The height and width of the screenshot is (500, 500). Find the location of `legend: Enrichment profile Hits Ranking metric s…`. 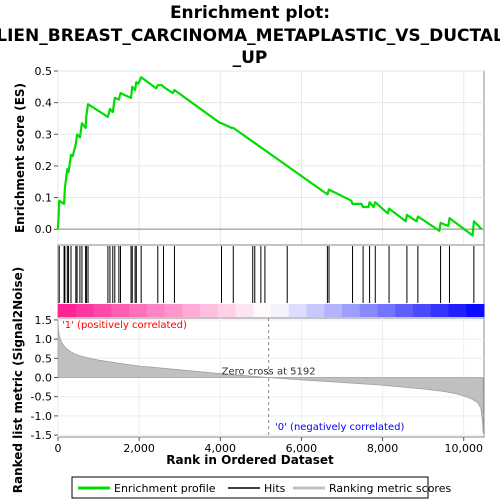

legend: Enrichment profile Hits Ranking metric s… is located at coordinates (261, 487).